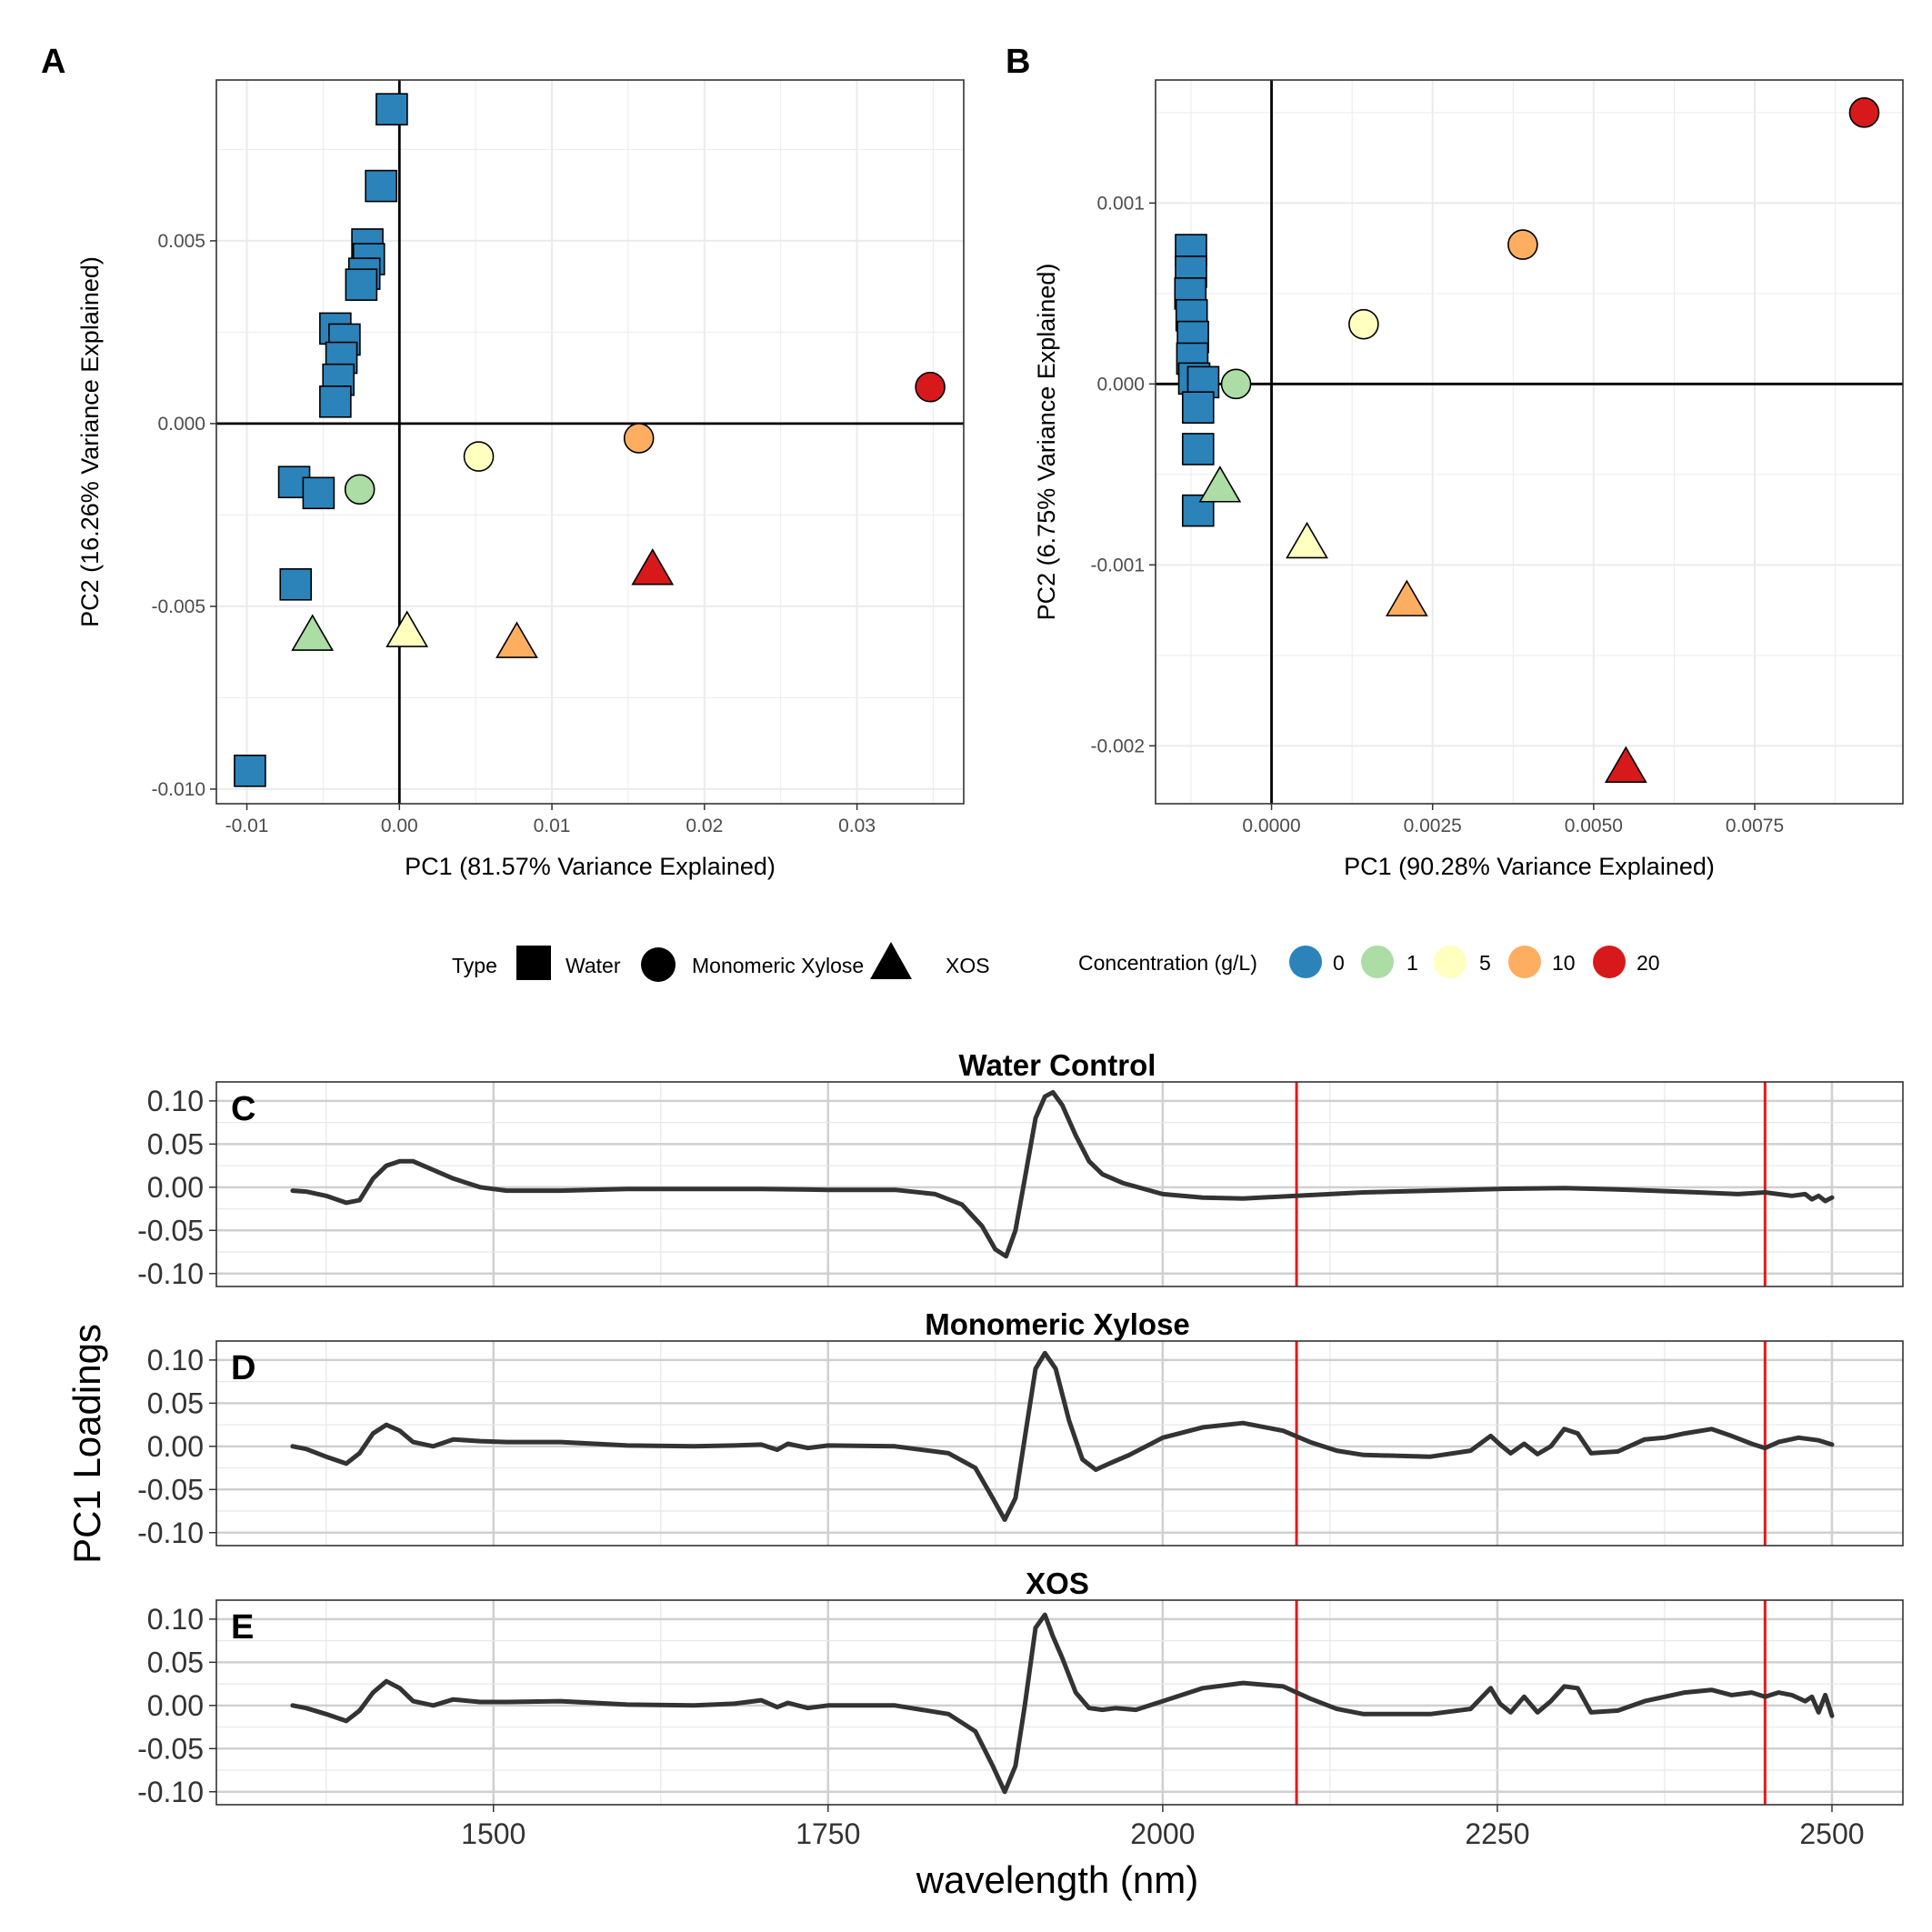 Image resolution: width=1932 pixels, height=1932 pixels. What do you see at coordinates (778, 965) in the screenshot?
I see `legend-type-xylose: Monomeric Xylose` at bounding box center [778, 965].